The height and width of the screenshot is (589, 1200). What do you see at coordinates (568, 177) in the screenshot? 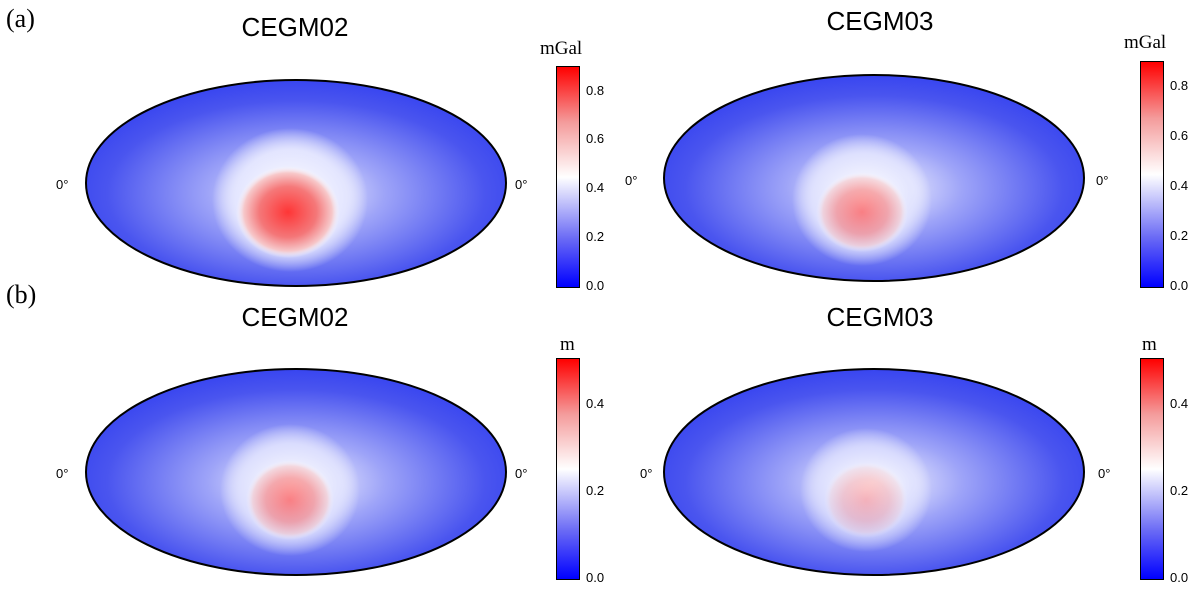
I see `colorbar-a-left` at bounding box center [568, 177].